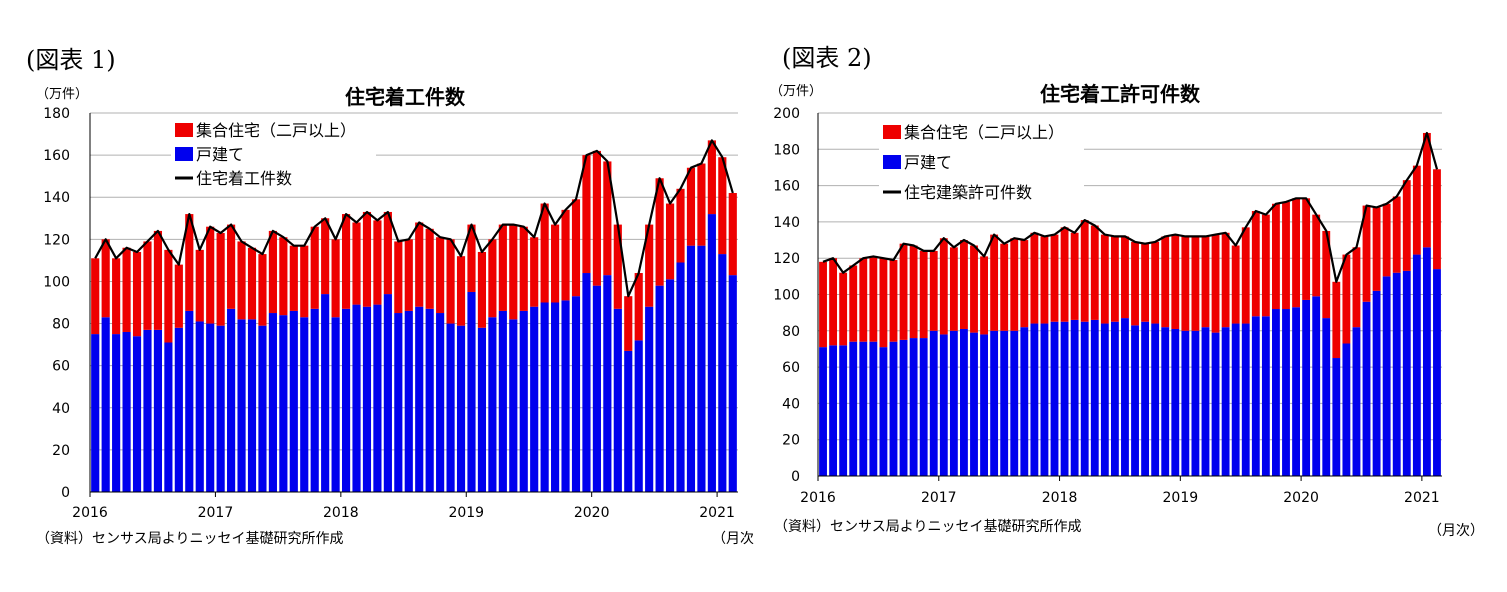 This screenshot has height=592, width=1507. I want to click on y-tick-label: 60, so click(61, 367).